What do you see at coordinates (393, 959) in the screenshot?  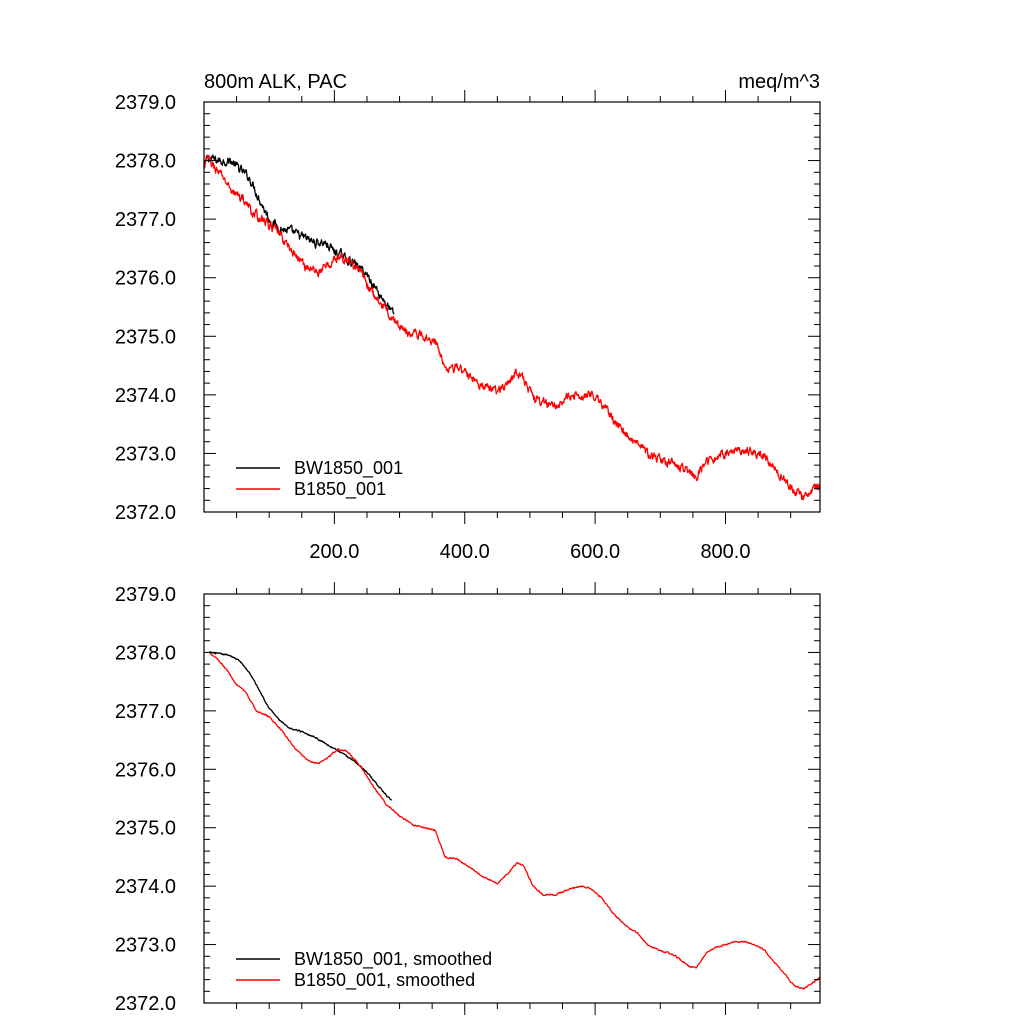 I see `legend-label: BW1850_001, smoothed` at bounding box center [393, 959].